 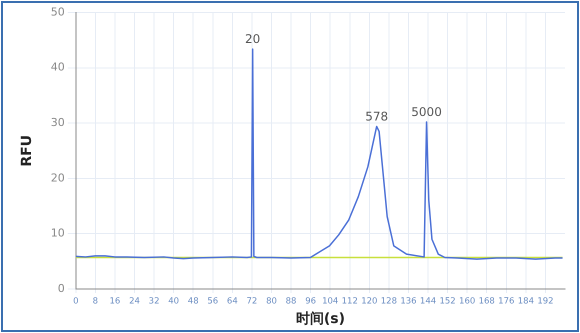 I want to click on y-tick-label: 10, so click(x=57, y=233).